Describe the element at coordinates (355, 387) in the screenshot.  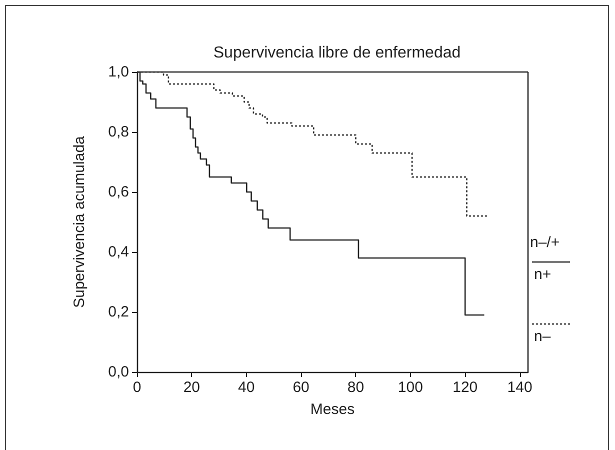
I see `x-tick-label: 80` at that location.